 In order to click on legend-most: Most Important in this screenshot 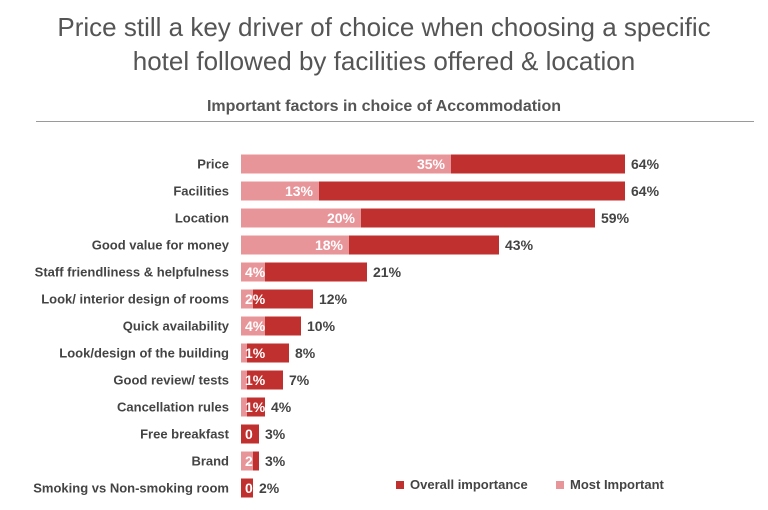, I will do `click(610, 484)`.